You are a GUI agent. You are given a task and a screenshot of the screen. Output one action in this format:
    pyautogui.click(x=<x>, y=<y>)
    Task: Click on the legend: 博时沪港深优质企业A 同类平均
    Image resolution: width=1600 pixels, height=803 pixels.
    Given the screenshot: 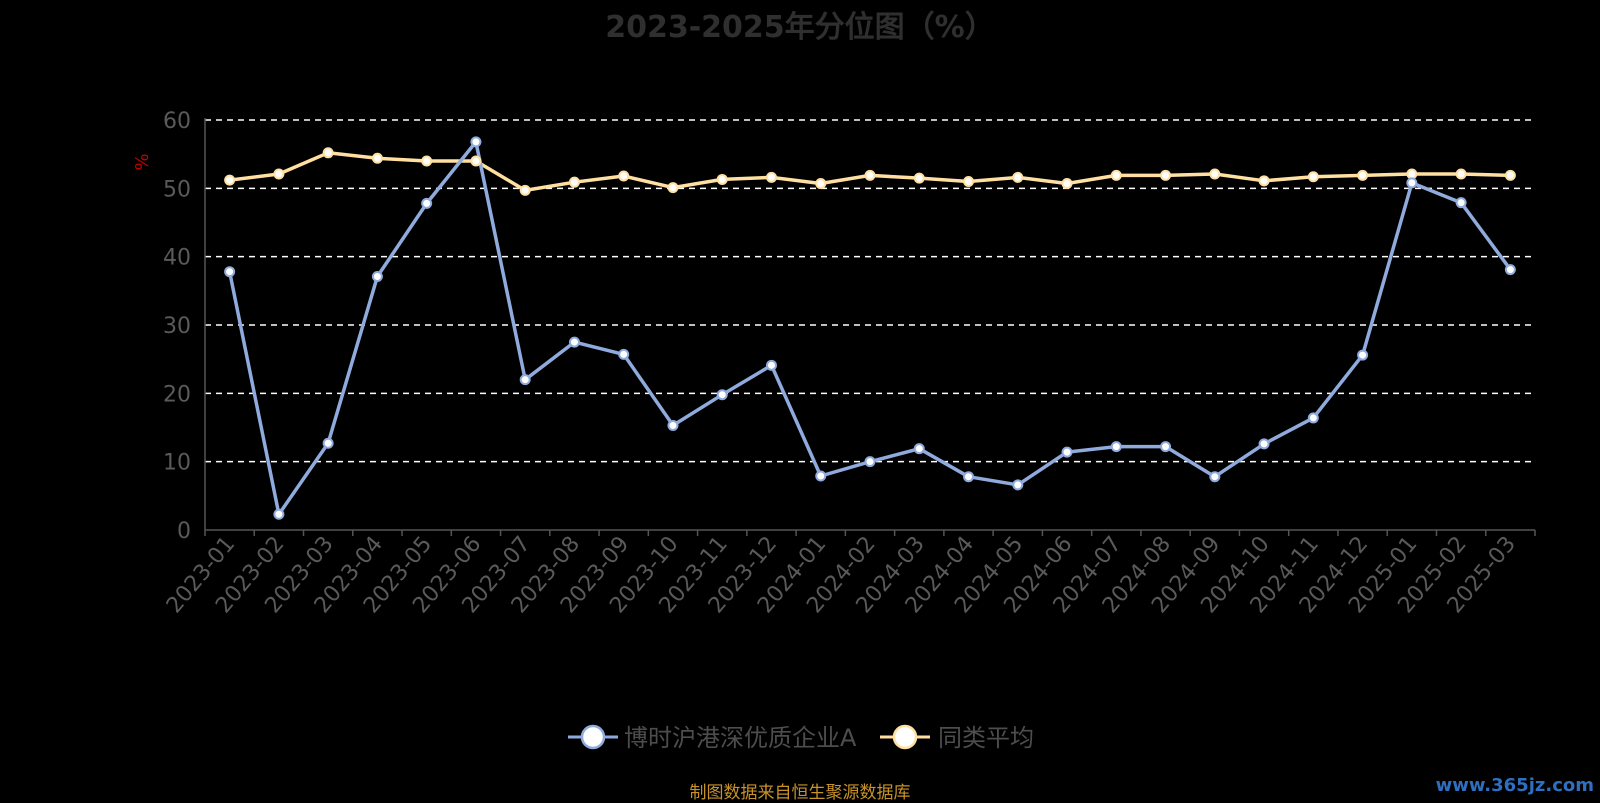 What is the action you would take?
    pyautogui.click(x=801, y=738)
    